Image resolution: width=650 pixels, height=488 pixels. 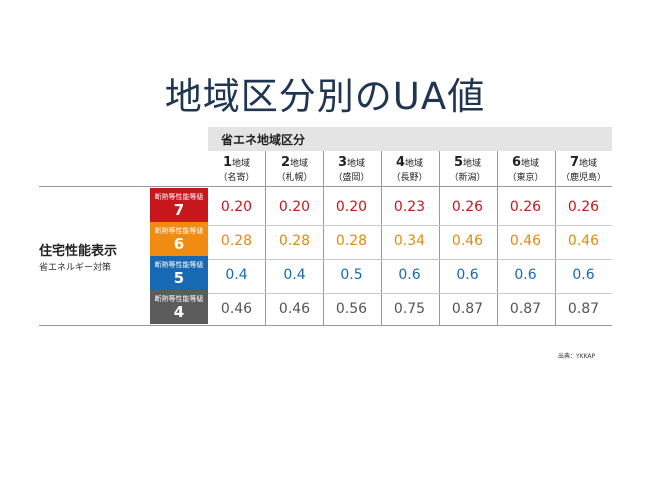 I want to click on grade-badge-5: 断熱等性能等級 5, so click(x=179, y=273).